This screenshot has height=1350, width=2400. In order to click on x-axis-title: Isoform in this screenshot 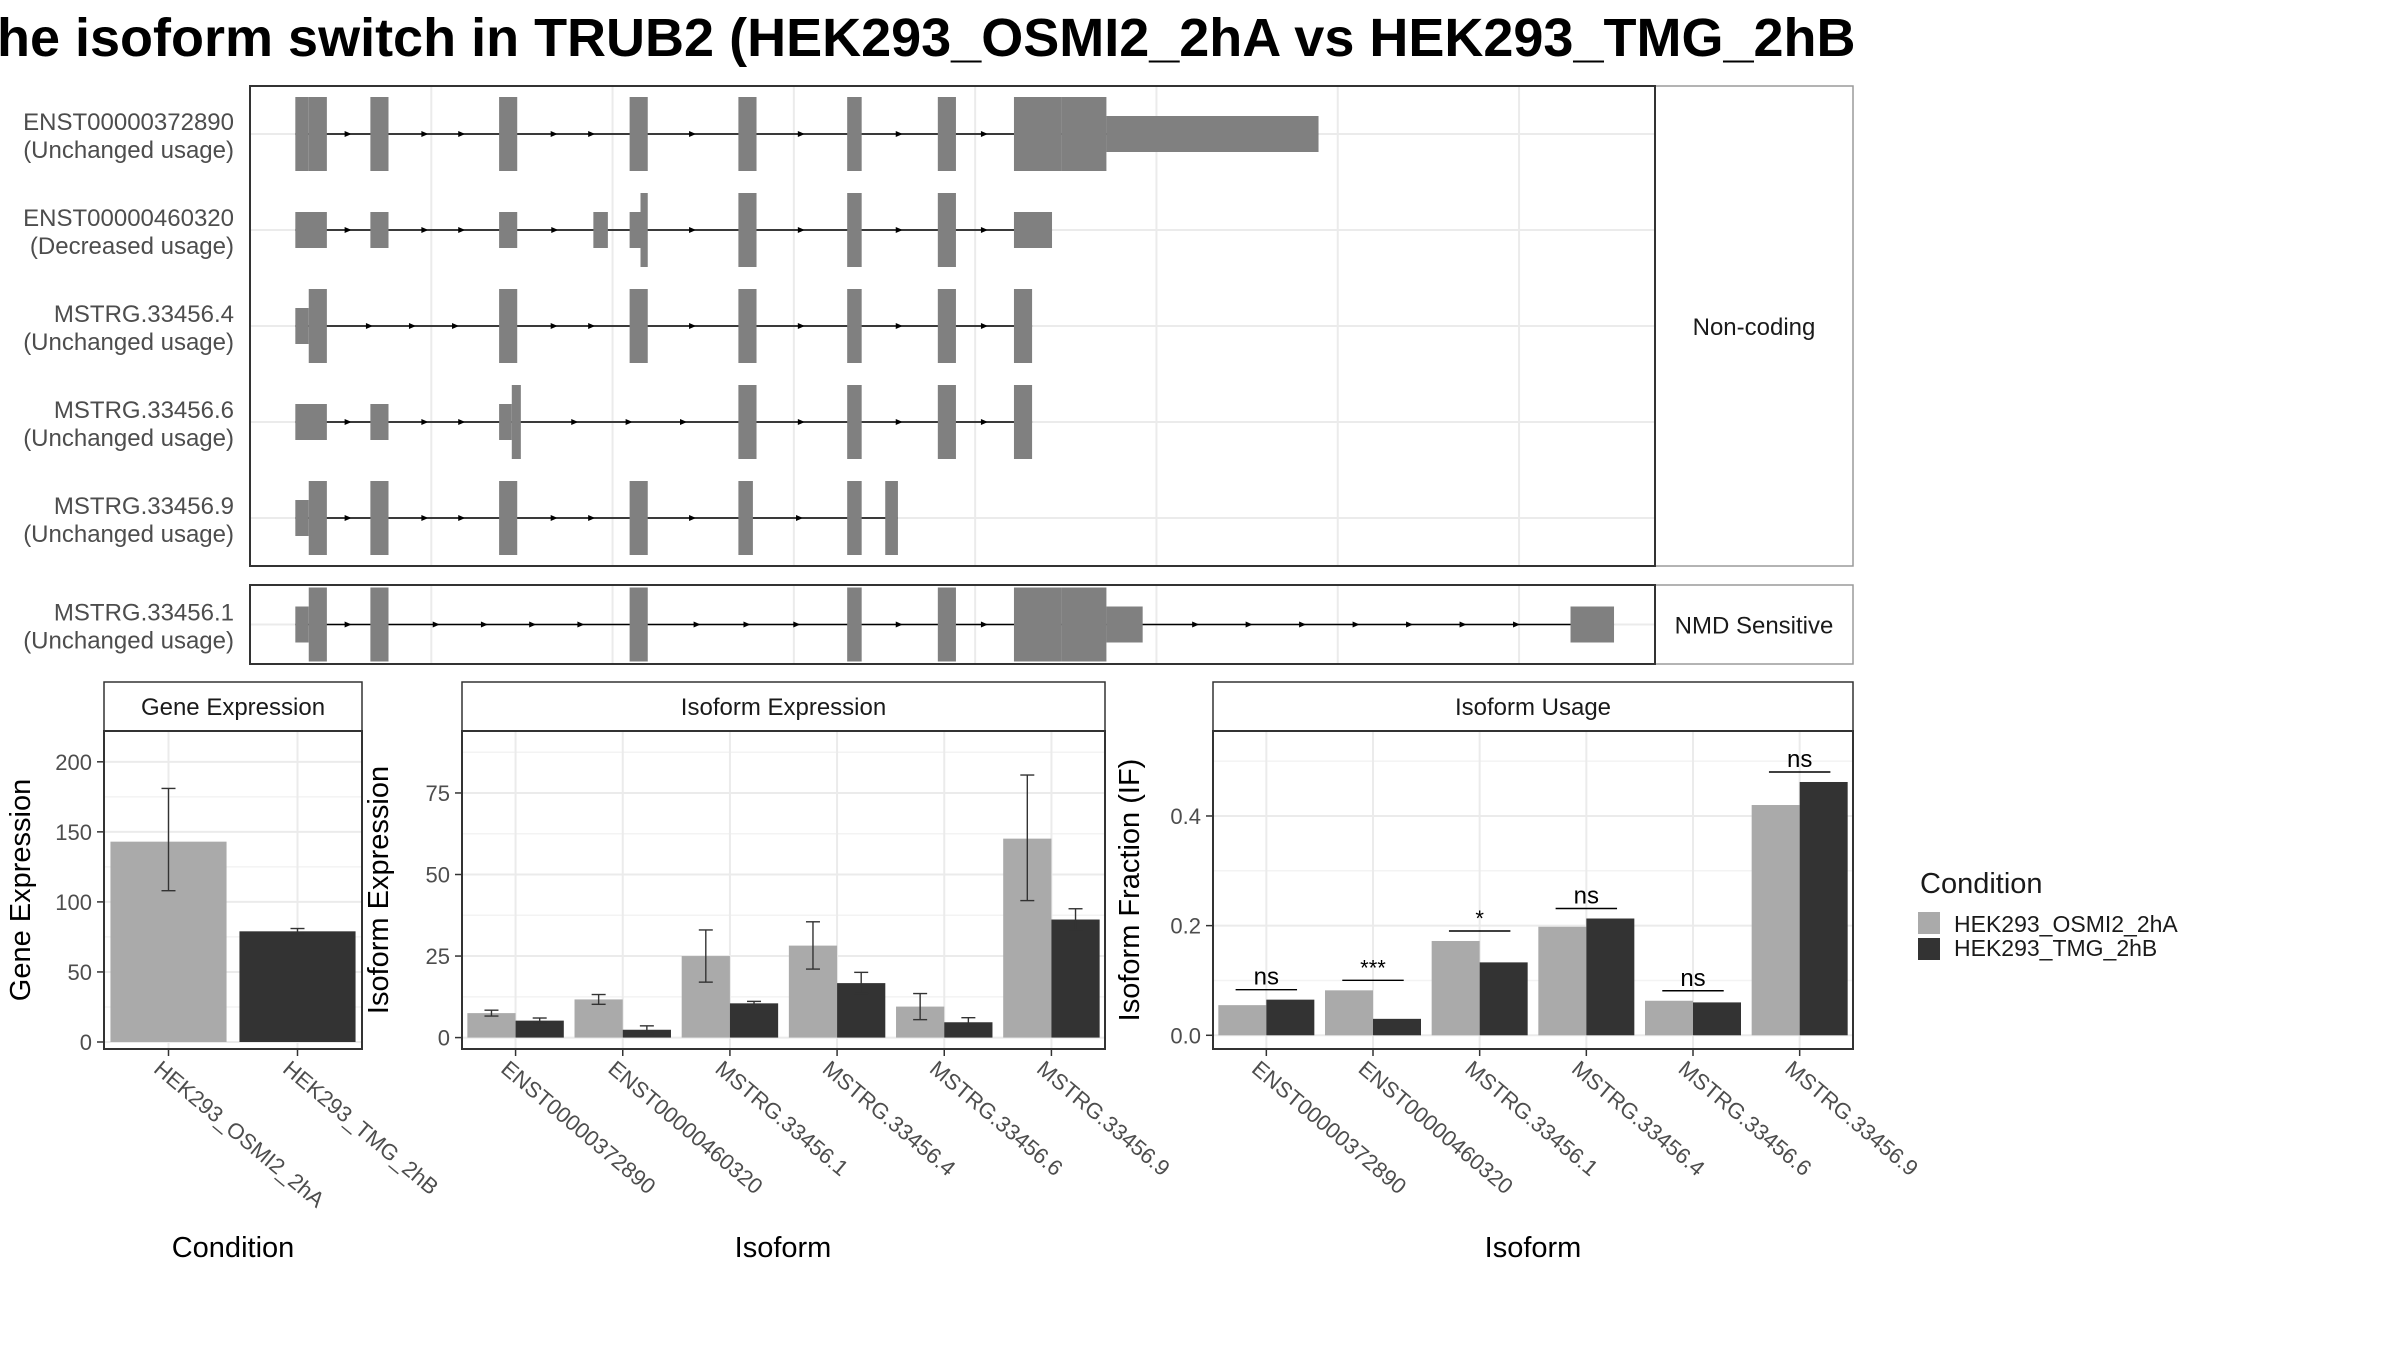, I will do `click(783, 1248)`.